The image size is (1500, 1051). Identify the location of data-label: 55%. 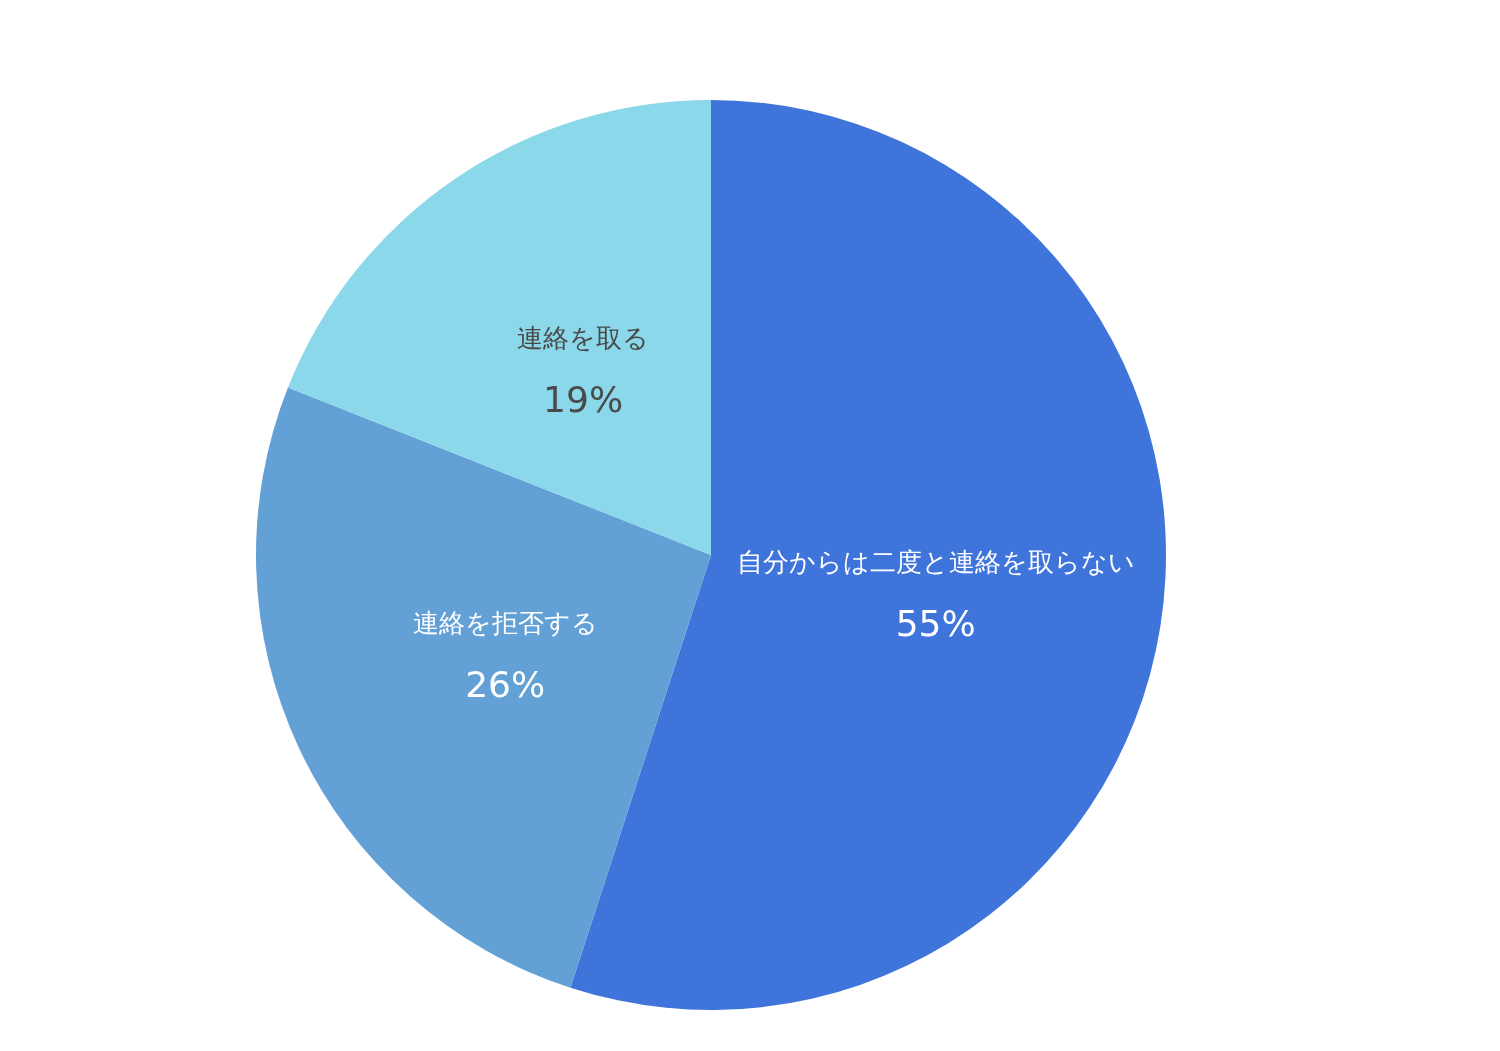
(935, 623).